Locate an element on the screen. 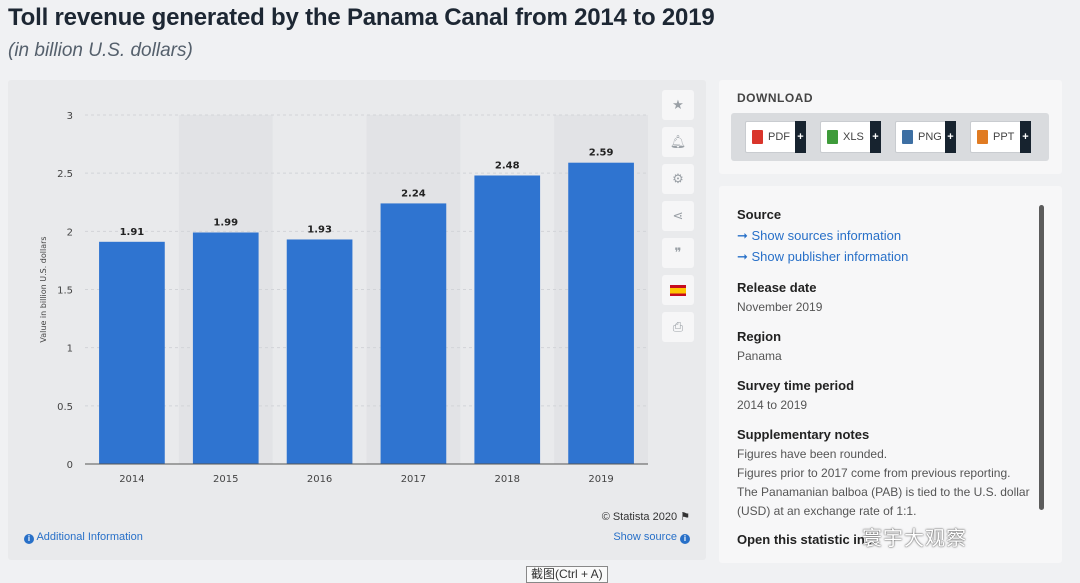  supplementary-notes-heading: Supplementary notes is located at coordinates (803, 434).